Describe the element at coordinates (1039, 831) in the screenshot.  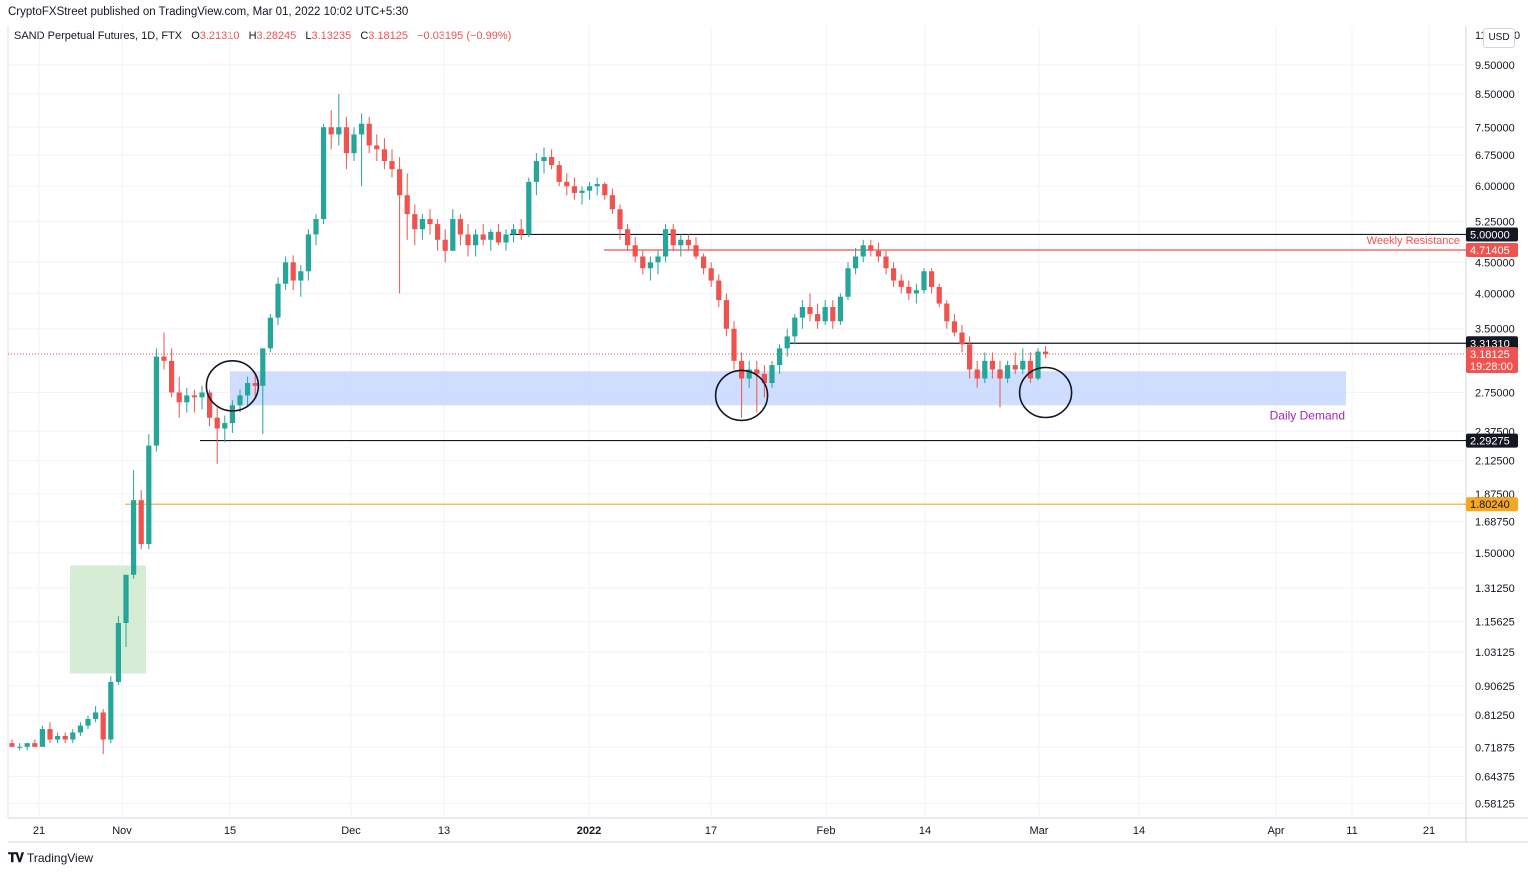
I see `time-tick-label: Mar` at that location.